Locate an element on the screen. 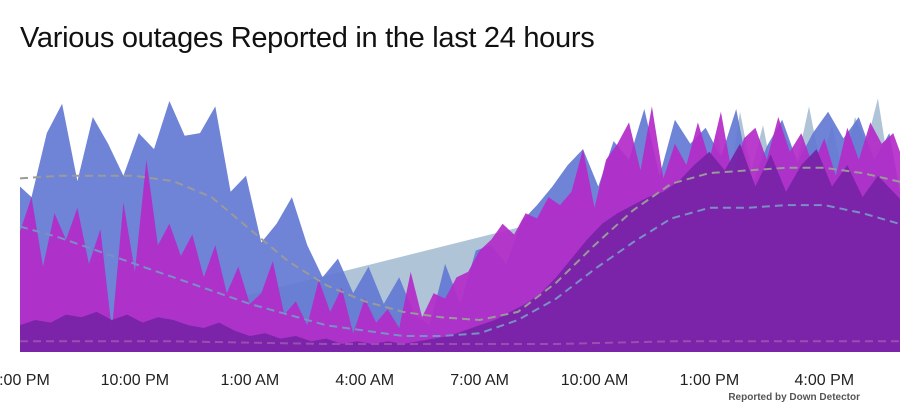 The image size is (900, 413). x-tick-label: 7:00 PM is located at coordinates (25, 380).